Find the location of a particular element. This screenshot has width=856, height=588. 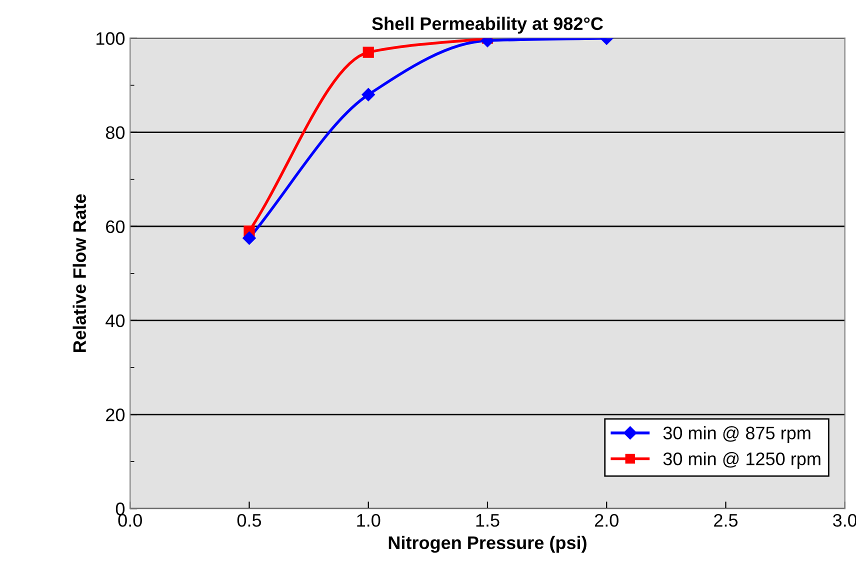

x-tick-label: 0.5 is located at coordinates (249, 520).